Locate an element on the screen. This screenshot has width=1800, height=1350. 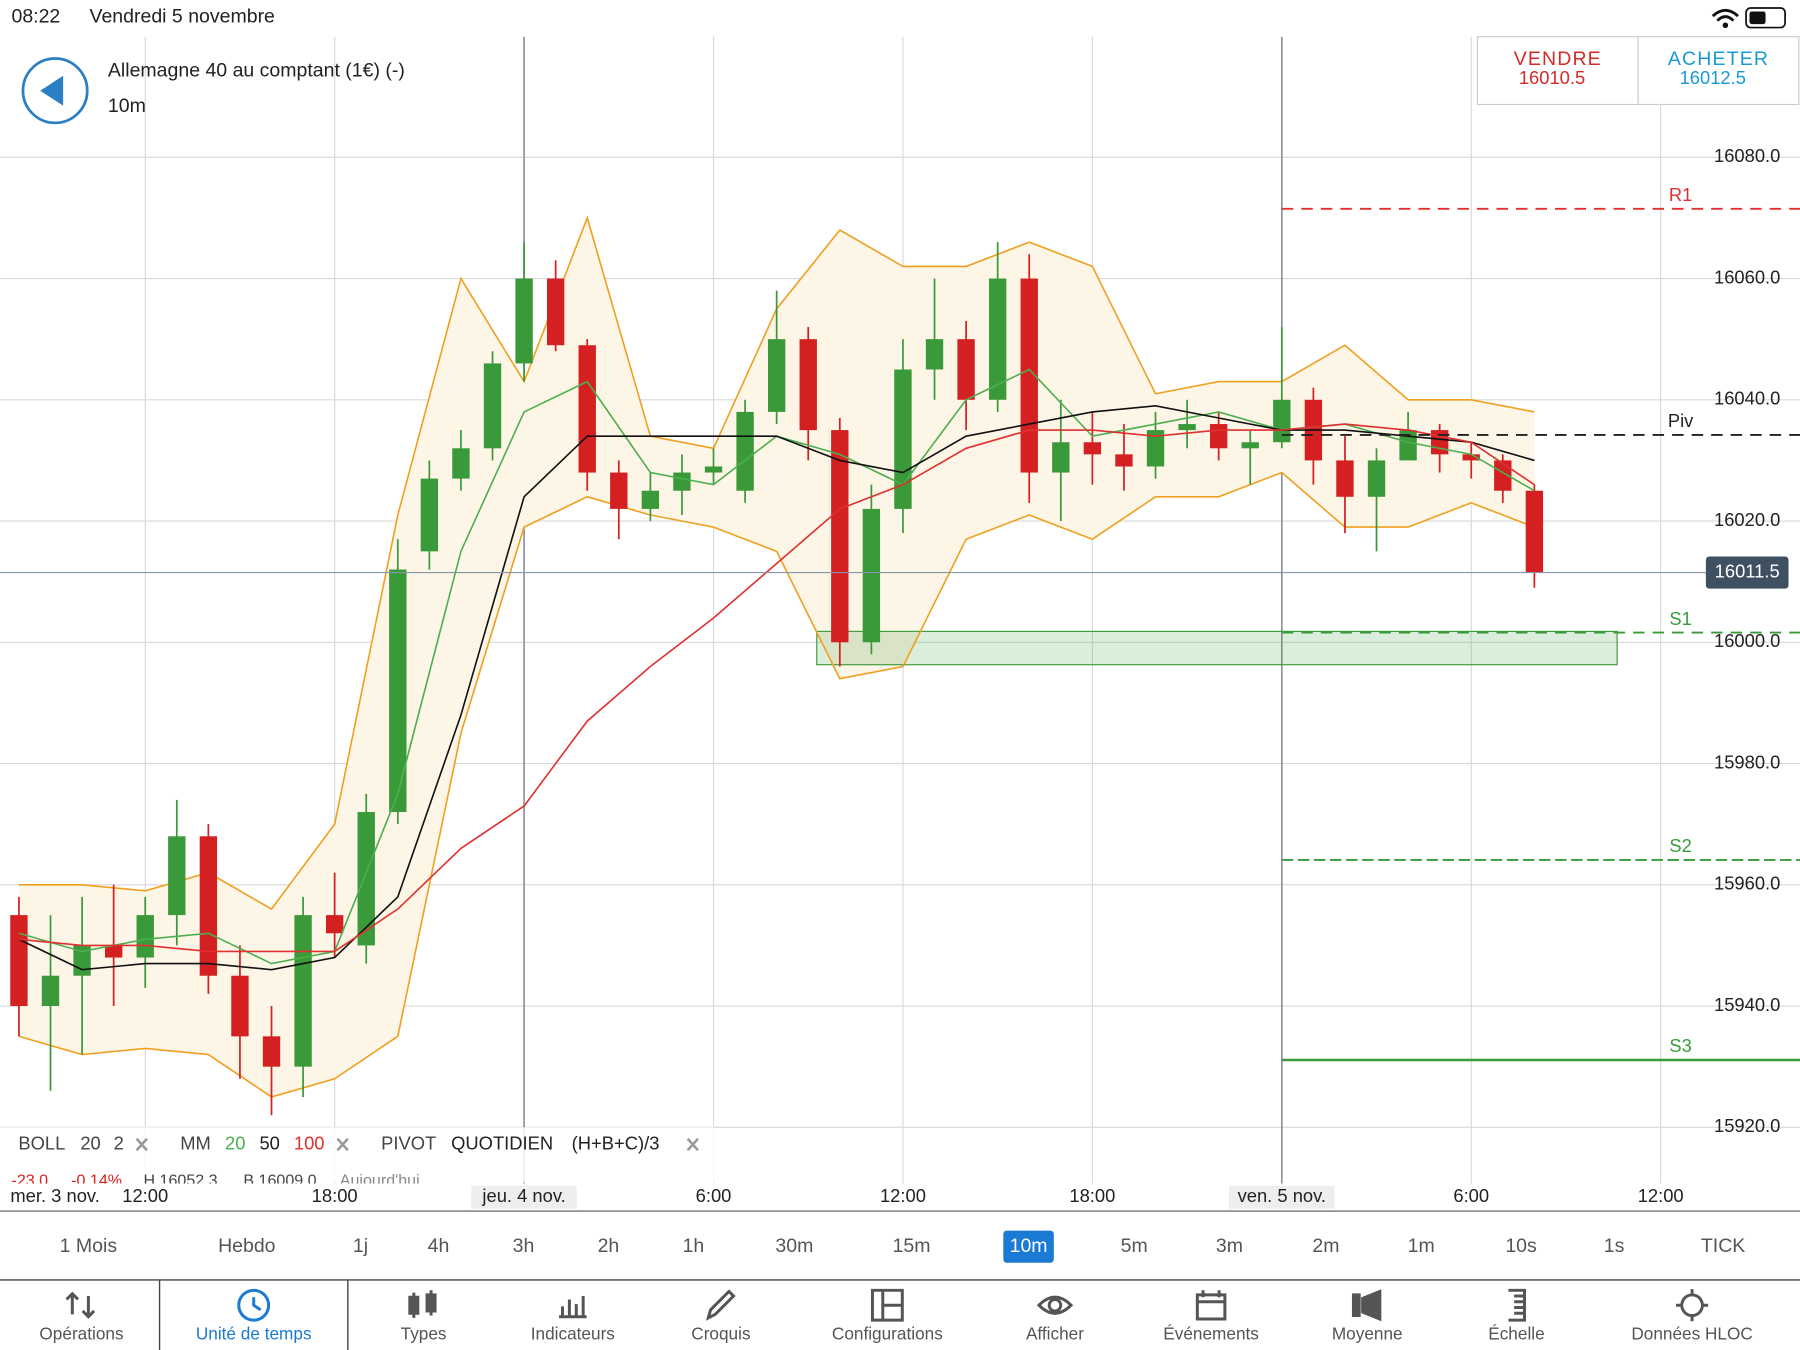
timeframe-option: 3m is located at coordinates (1229, 1246).